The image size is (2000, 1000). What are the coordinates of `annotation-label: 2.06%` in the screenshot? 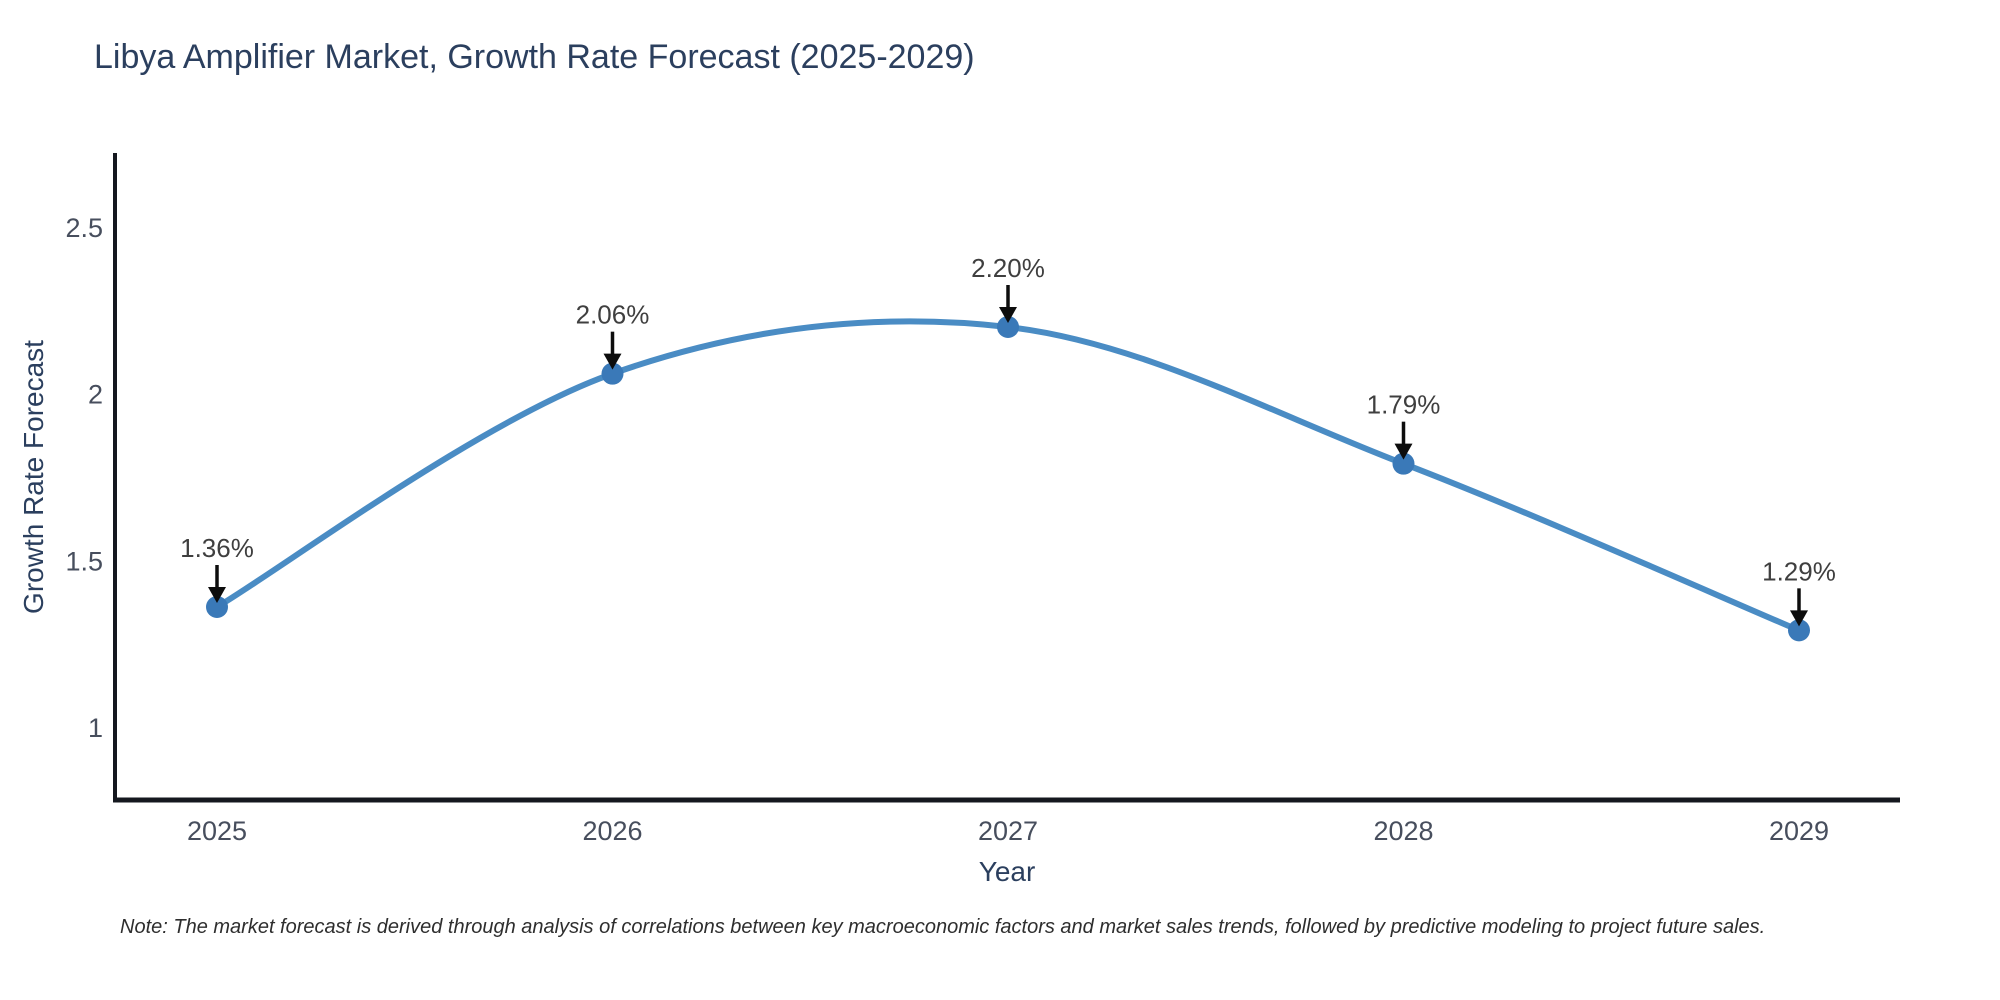 It's located at (613, 315).